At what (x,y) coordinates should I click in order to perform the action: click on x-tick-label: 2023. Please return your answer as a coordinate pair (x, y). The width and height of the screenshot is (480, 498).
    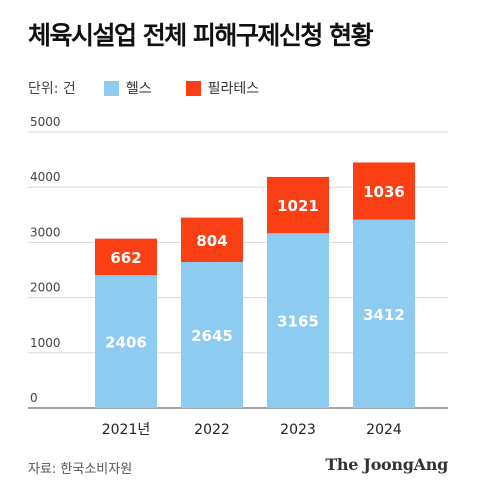
    Looking at the image, I should click on (298, 430).